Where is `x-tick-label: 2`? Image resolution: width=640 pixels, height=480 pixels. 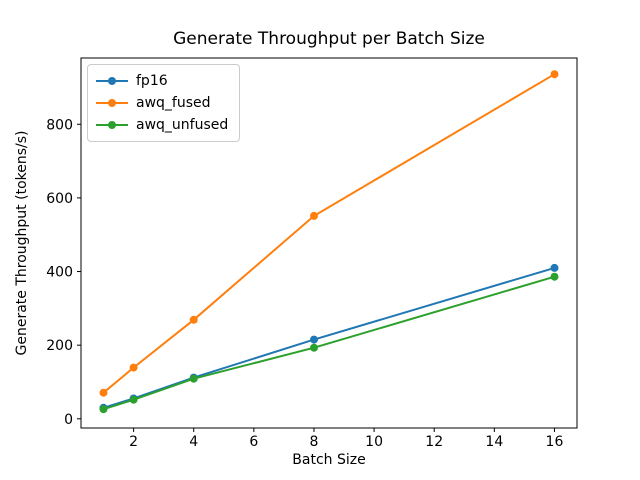 x-tick-label: 2 is located at coordinates (133, 442).